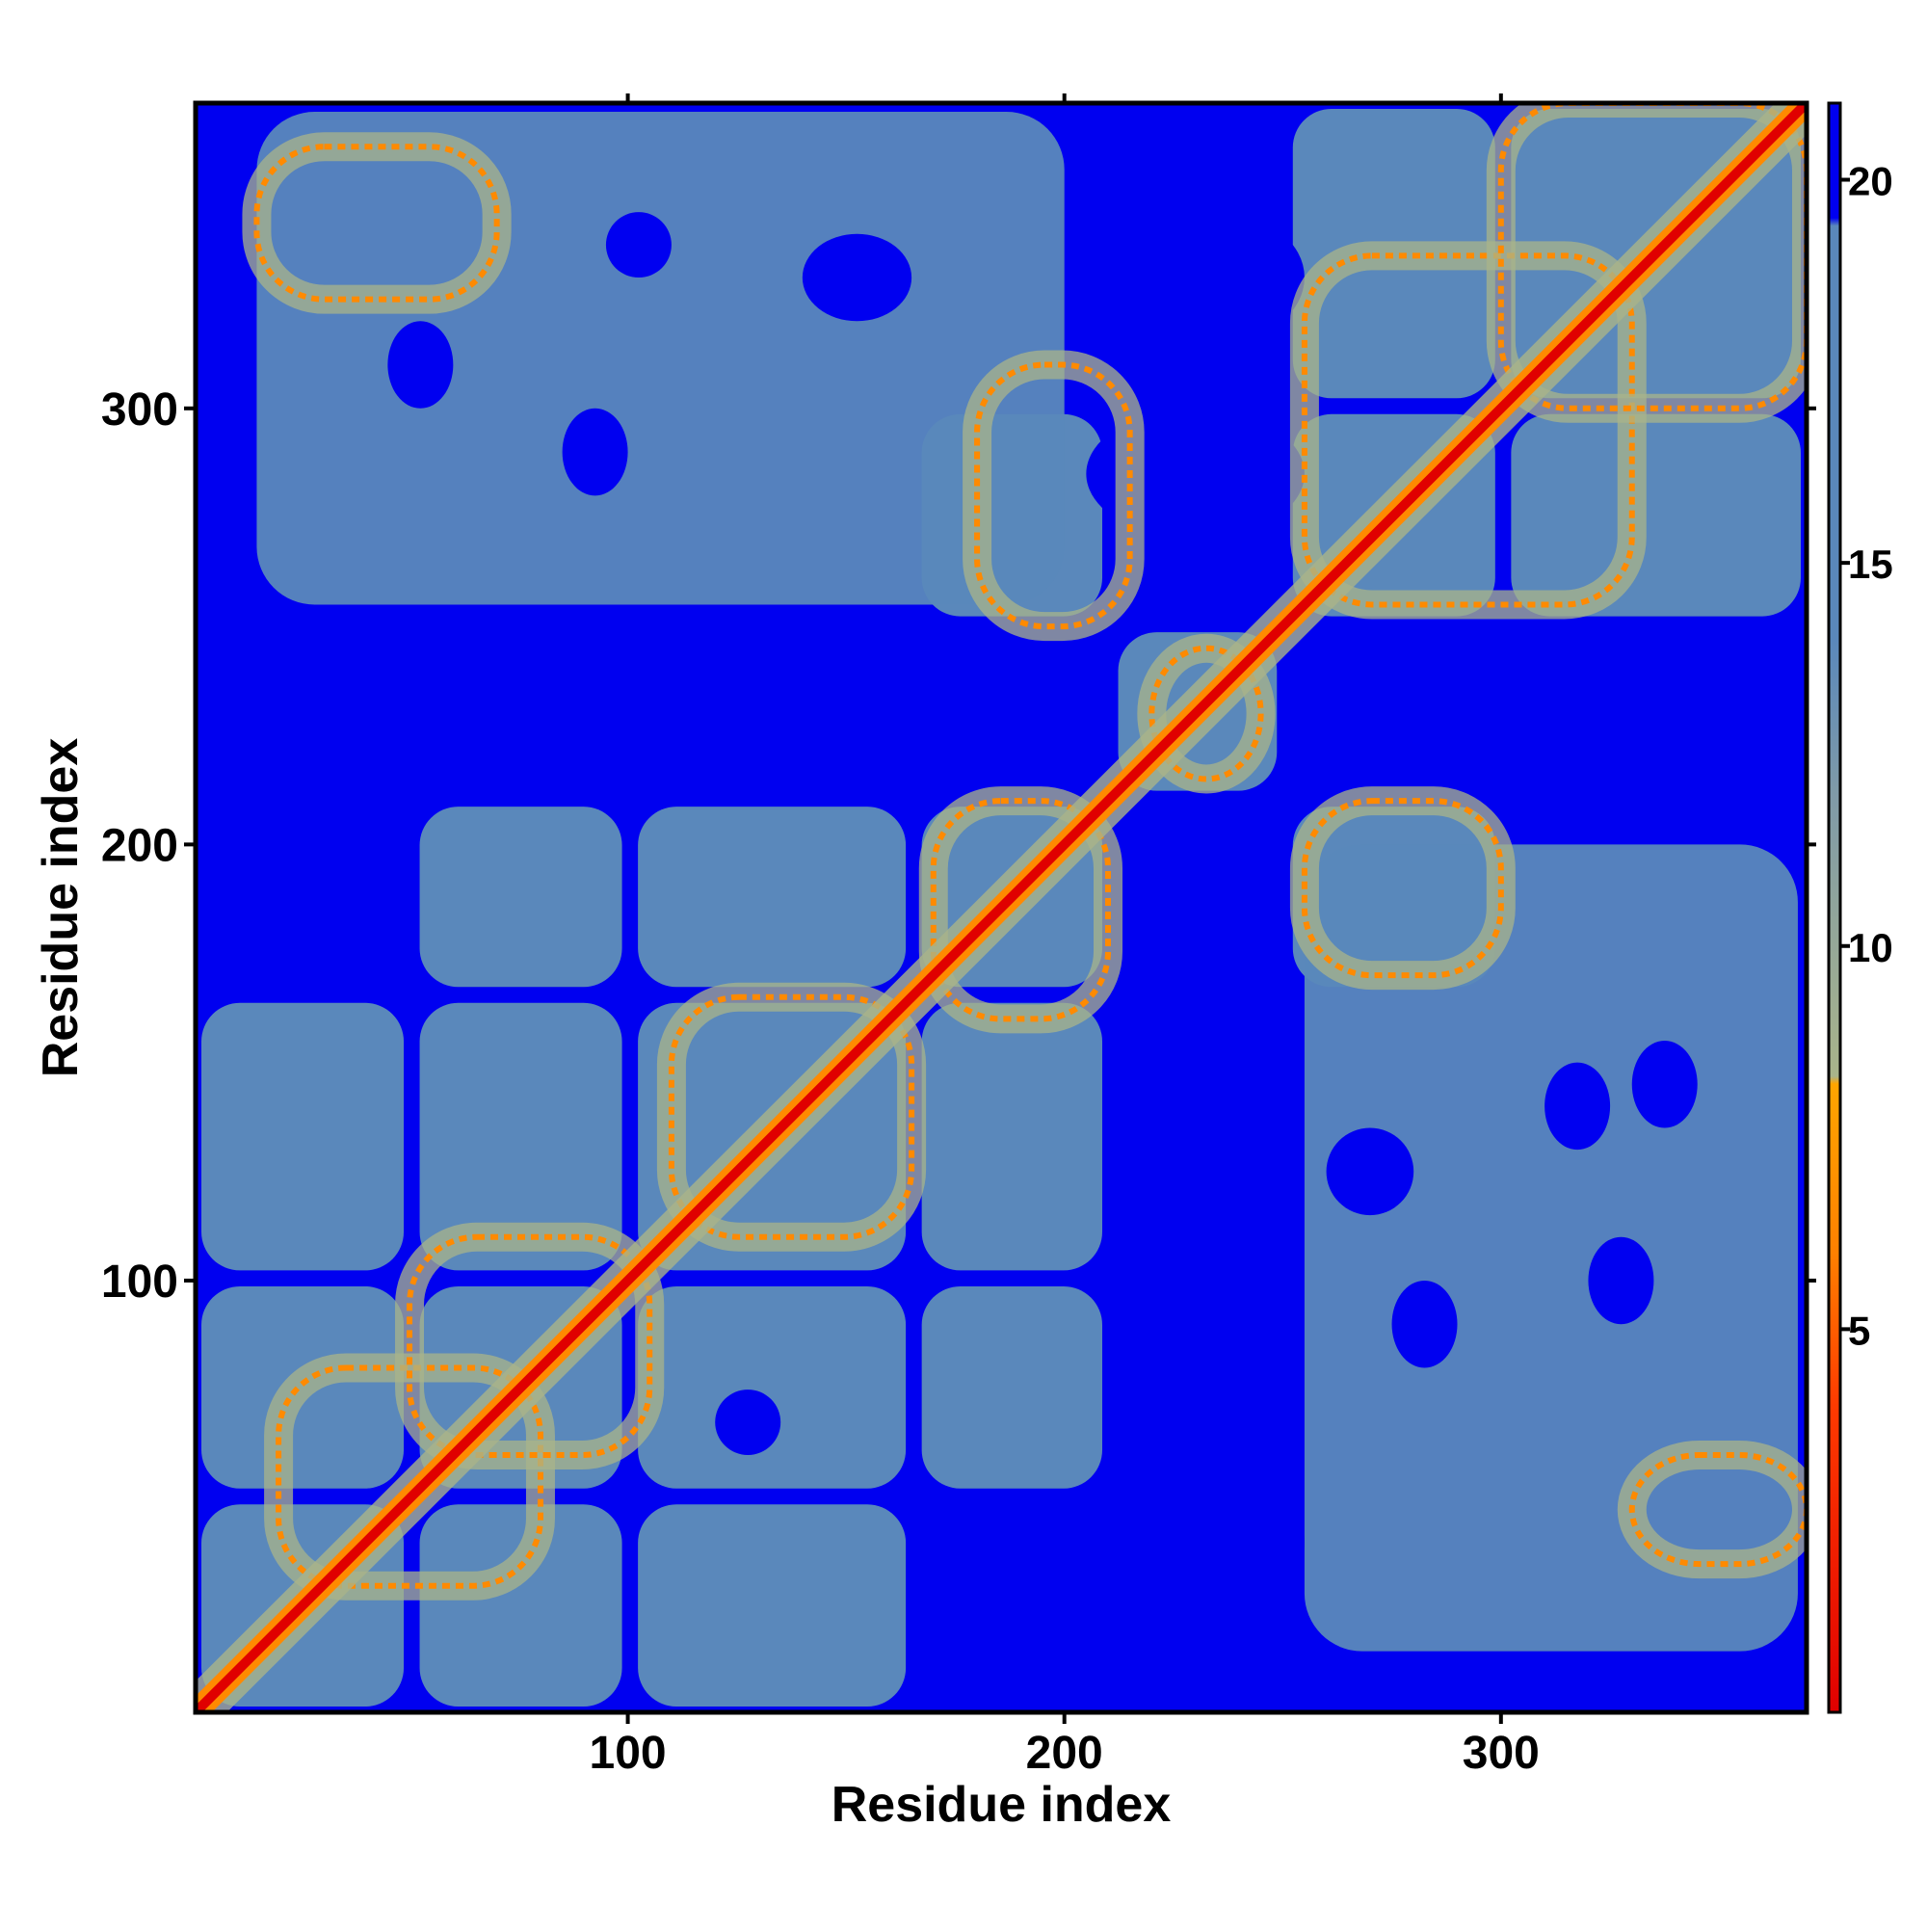  Describe the element at coordinates (1502, 1753) in the screenshot. I see `x-tick-label: 300` at that location.